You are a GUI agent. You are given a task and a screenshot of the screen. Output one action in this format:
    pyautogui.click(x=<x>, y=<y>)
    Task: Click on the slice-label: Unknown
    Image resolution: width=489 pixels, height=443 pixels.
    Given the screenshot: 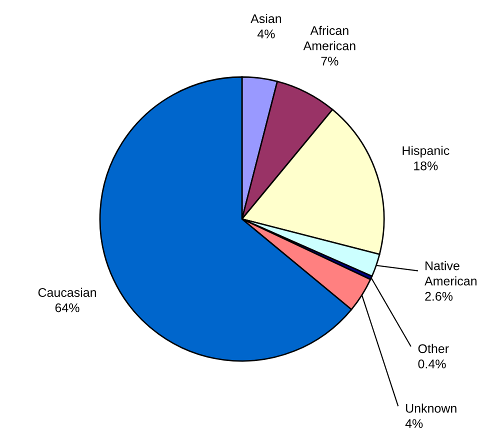 What is the action you would take?
    pyautogui.click(x=431, y=408)
    